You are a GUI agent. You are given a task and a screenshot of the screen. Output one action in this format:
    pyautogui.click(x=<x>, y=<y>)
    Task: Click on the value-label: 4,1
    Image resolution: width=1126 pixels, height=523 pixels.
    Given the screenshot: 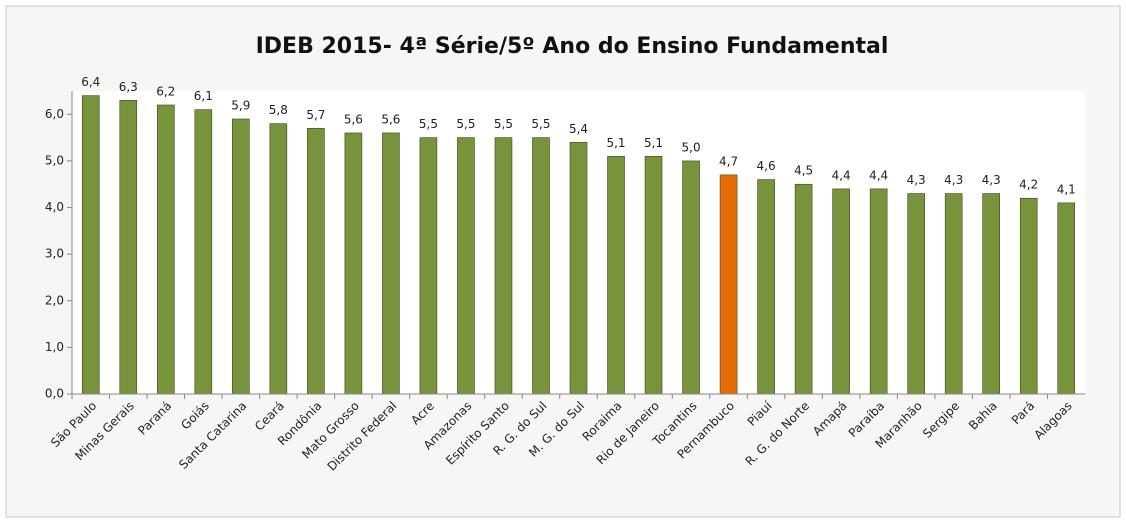 What is the action you would take?
    pyautogui.click(x=1066, y=189)
    